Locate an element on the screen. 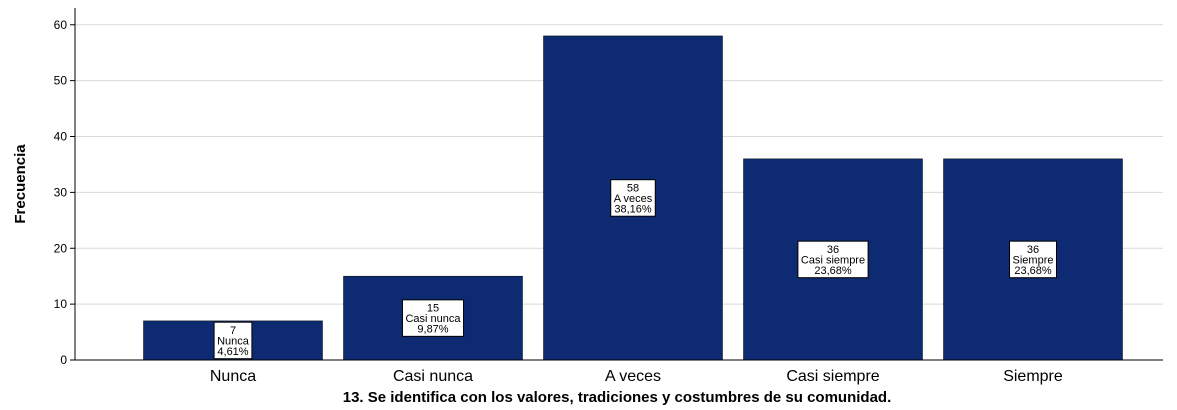 This screenshot has width=1177, height=410. y-tick-label: 10 is located at coordinates (61, 304).